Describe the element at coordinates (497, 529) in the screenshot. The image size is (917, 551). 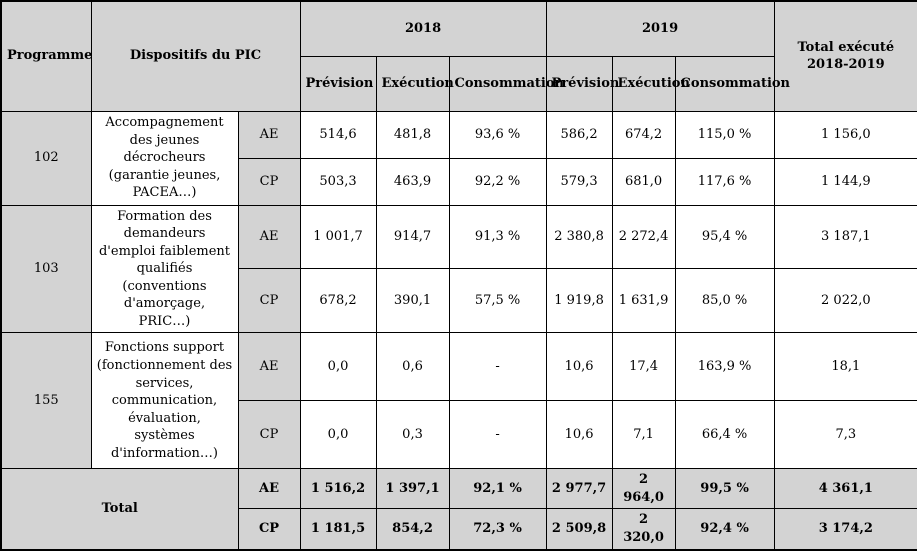
I see `cell-total-value: 72,3 %` at that location.